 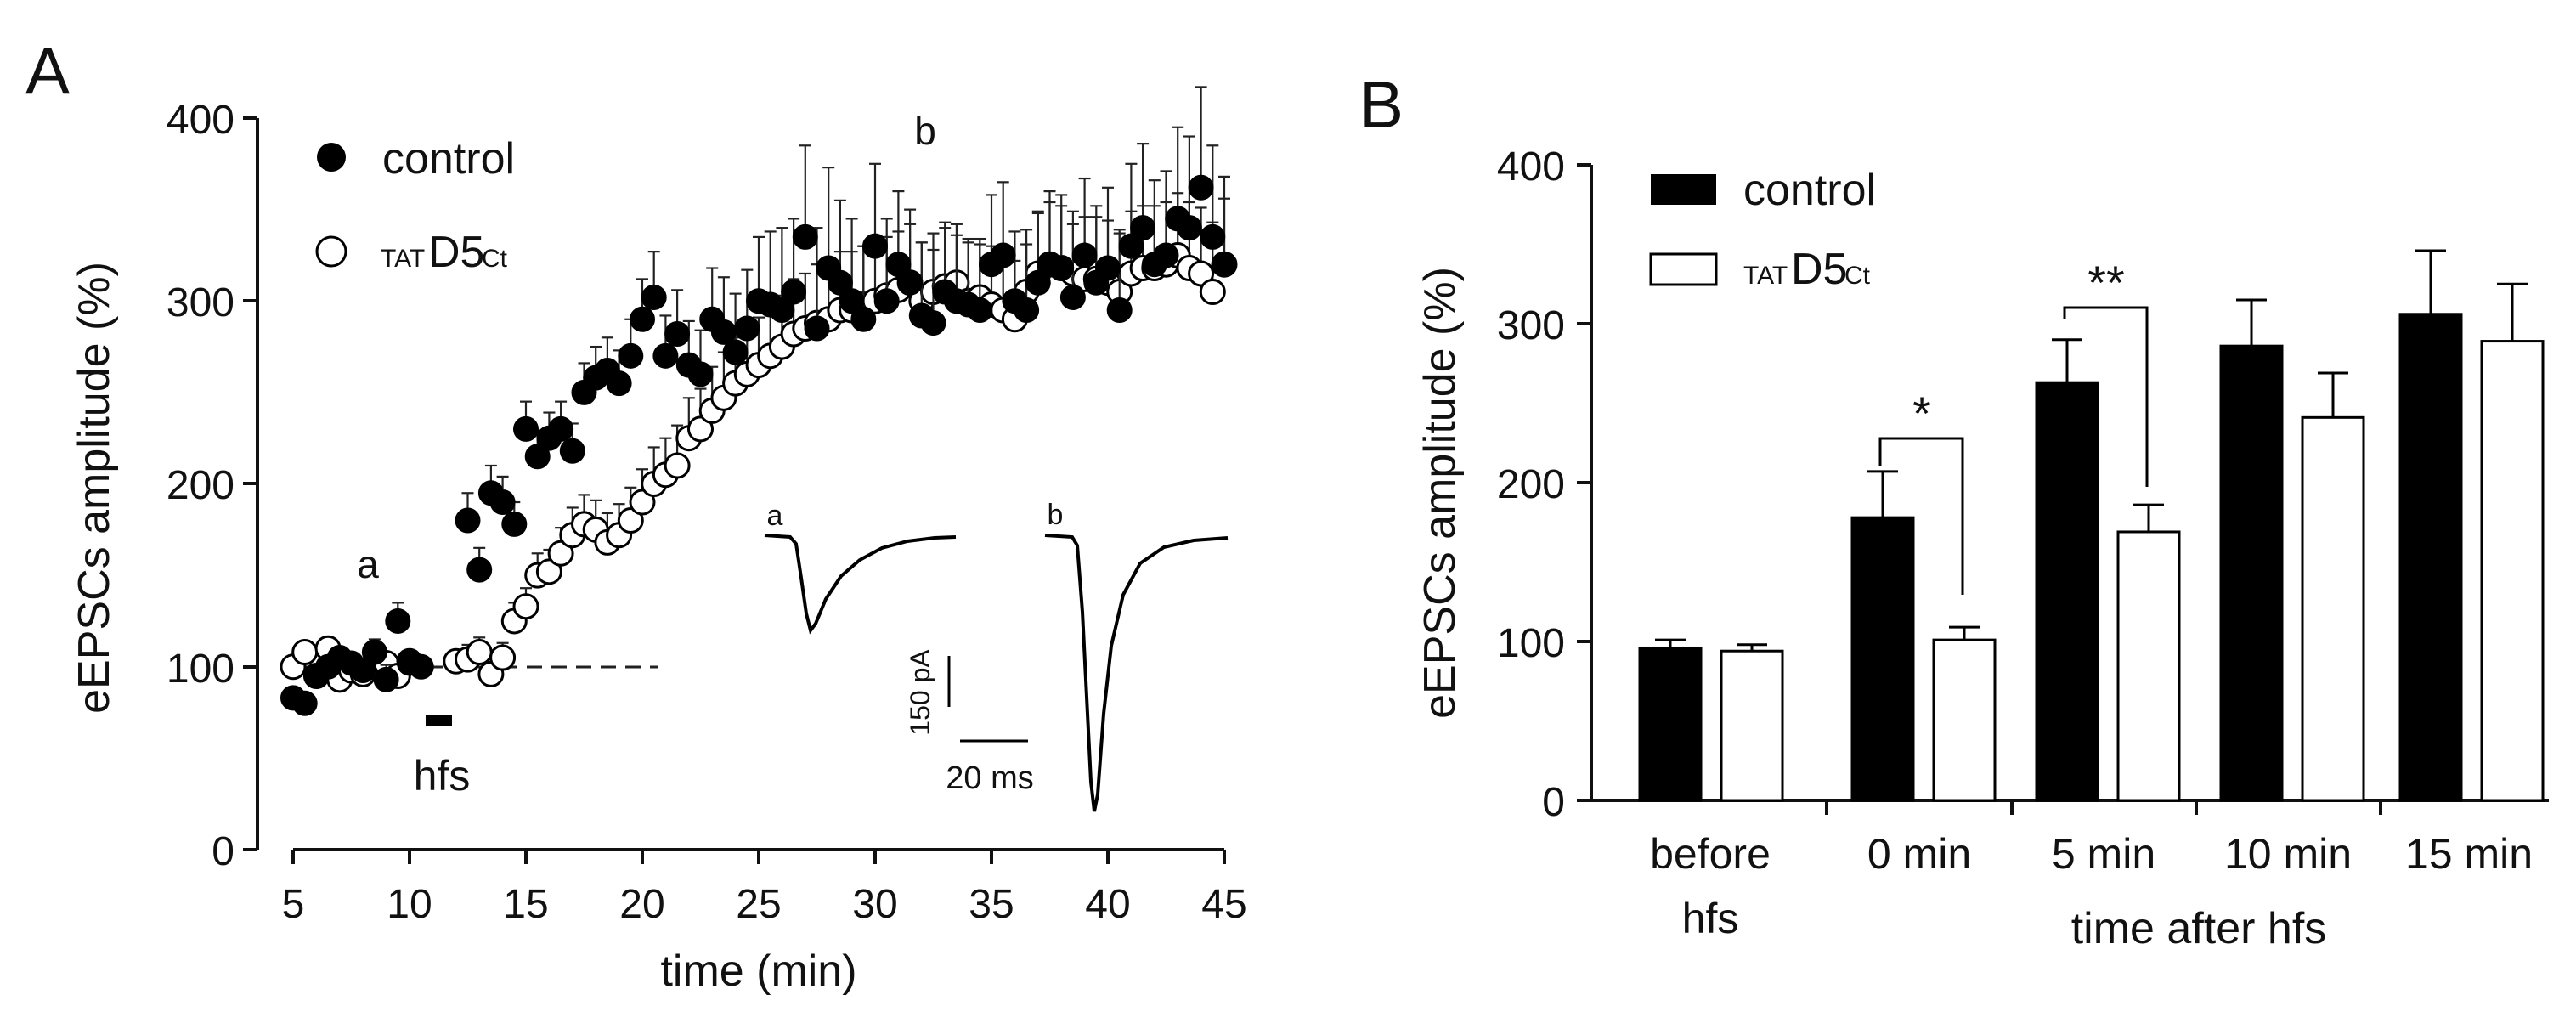 I want to click on panel-a-xtick-25: 25, so click(x=758, y=904).